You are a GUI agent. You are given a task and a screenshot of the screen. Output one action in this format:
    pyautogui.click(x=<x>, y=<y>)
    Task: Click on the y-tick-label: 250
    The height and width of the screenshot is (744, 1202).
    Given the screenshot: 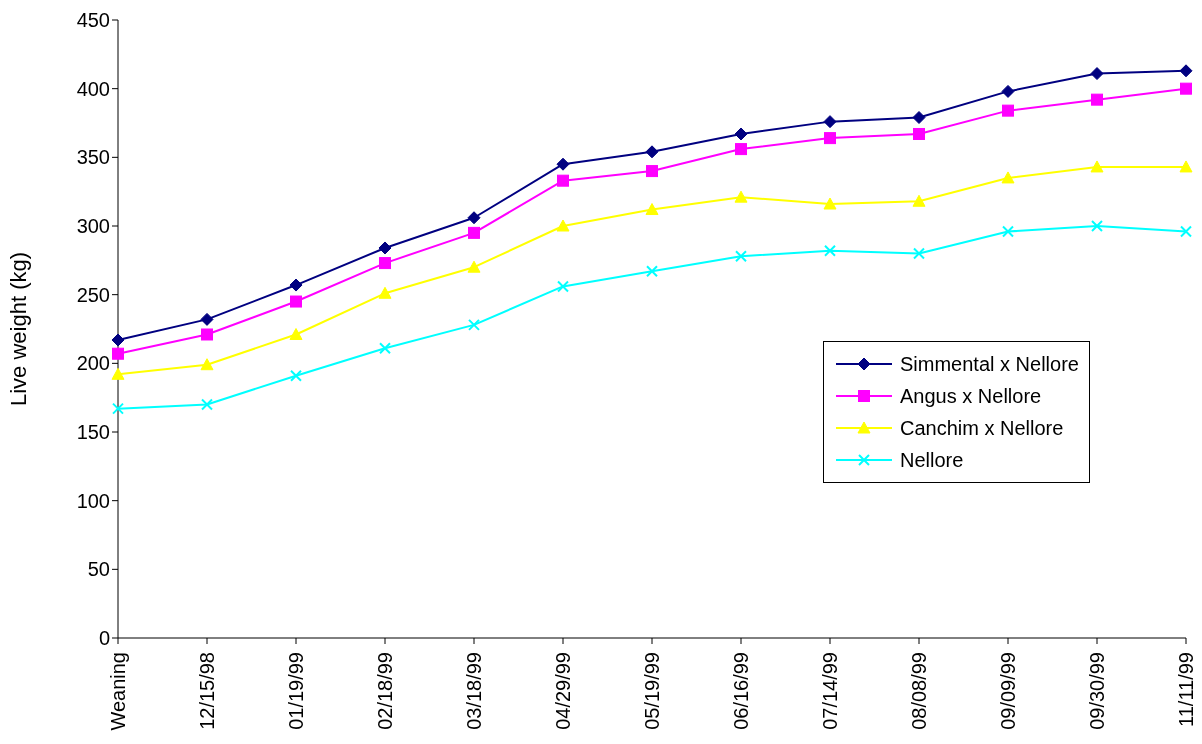 What is the action you would take?
    pyautogui.click(x=93, y=294)
    